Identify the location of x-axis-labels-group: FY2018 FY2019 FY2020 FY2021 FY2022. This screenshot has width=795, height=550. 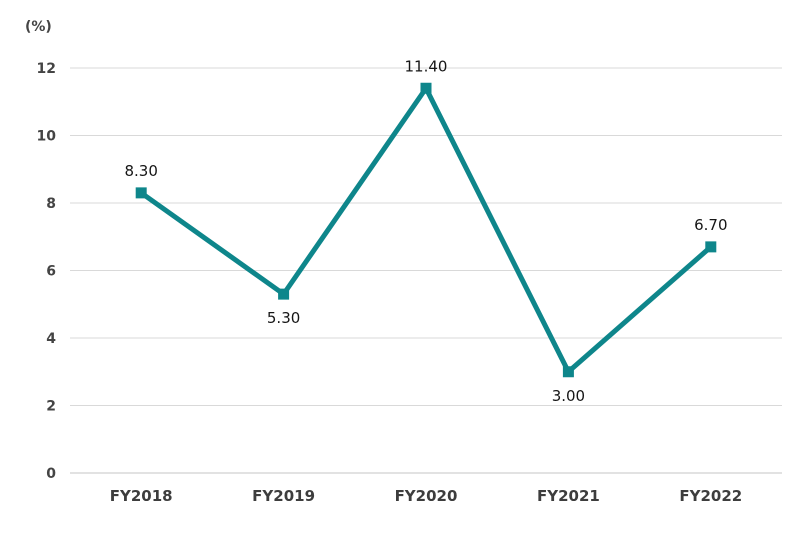
(426, 496).